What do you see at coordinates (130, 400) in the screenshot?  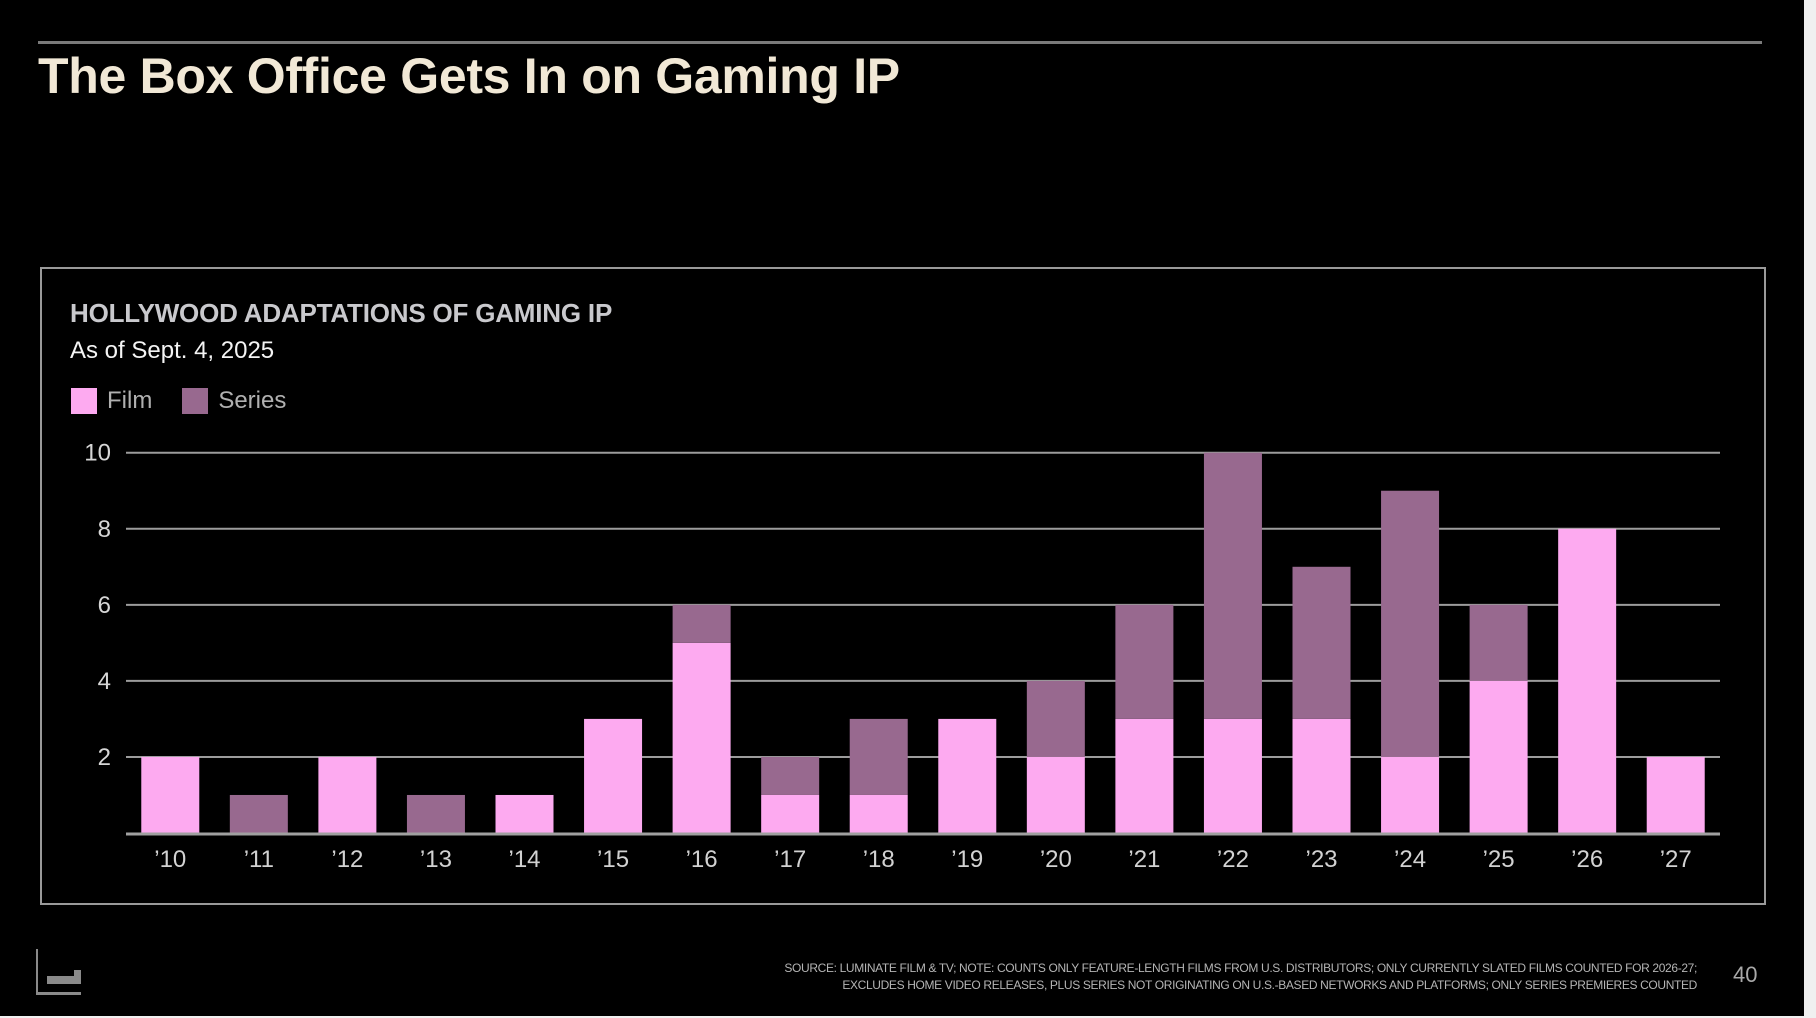 I see `legend-label-film: Film` at bounding box center [130, 400].